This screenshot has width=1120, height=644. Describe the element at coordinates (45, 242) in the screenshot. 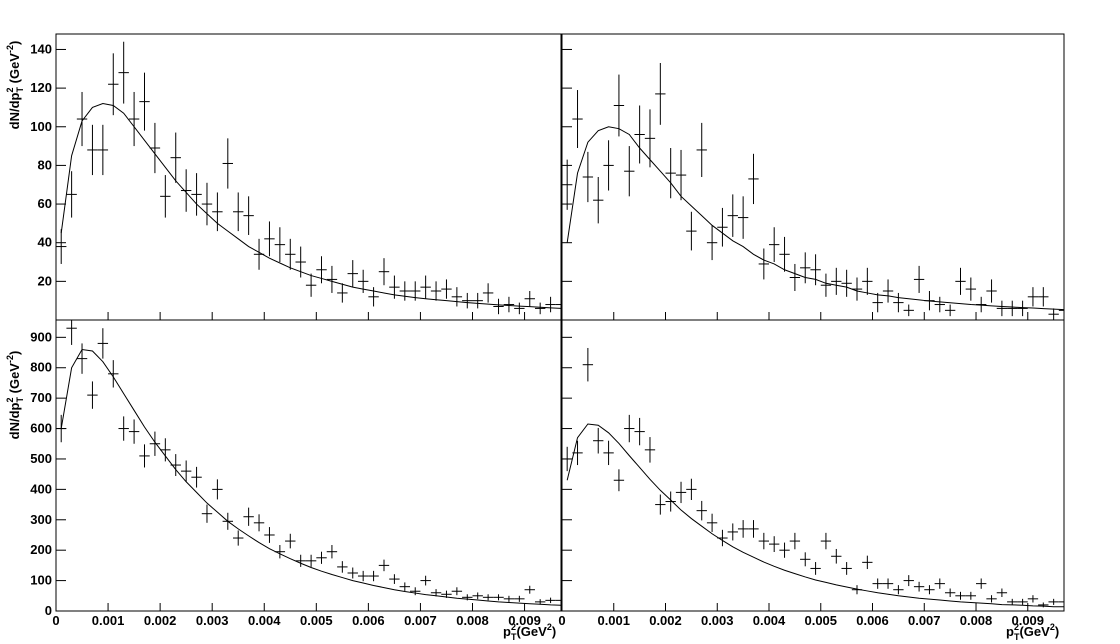

I see `y-tick-label: 40` at that location.